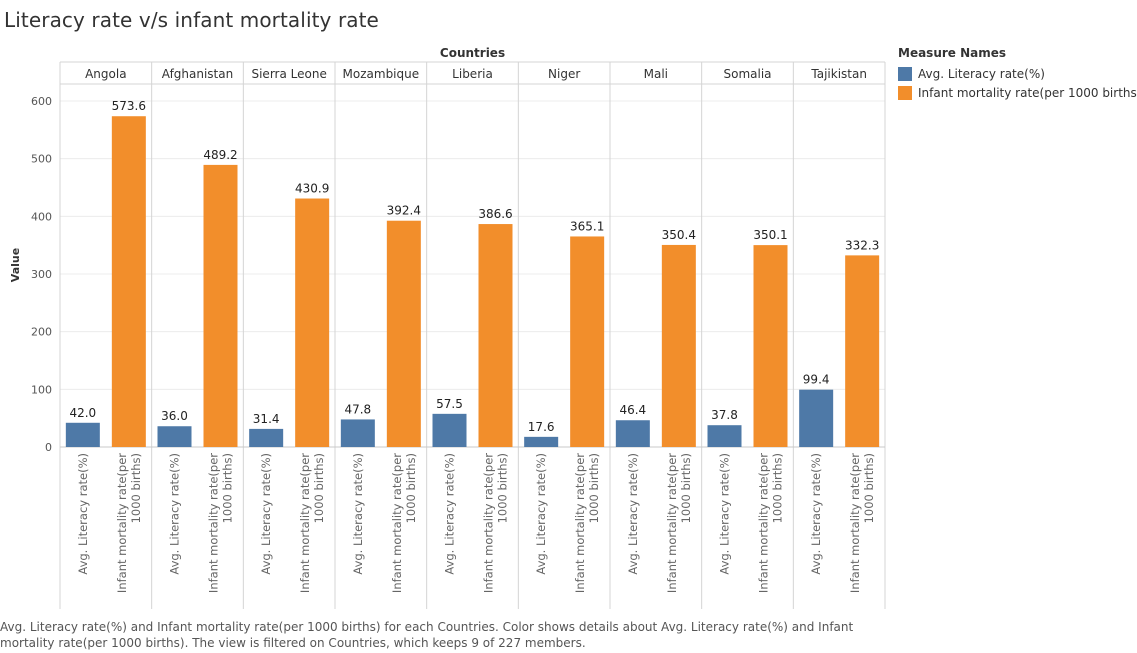 The width and height of the screenshot is (1137, 653). Describe the element at coordinates (724, 415) in the screenshot. I see `data-label: 37.8` at that location.